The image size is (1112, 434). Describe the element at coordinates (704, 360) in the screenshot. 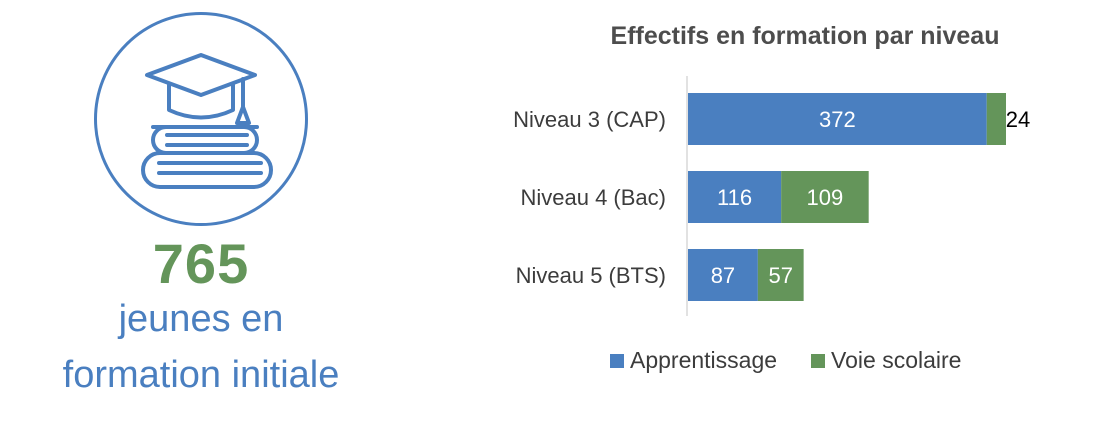

I see `legend-label-apprentissage: Apprentissage` at that location.